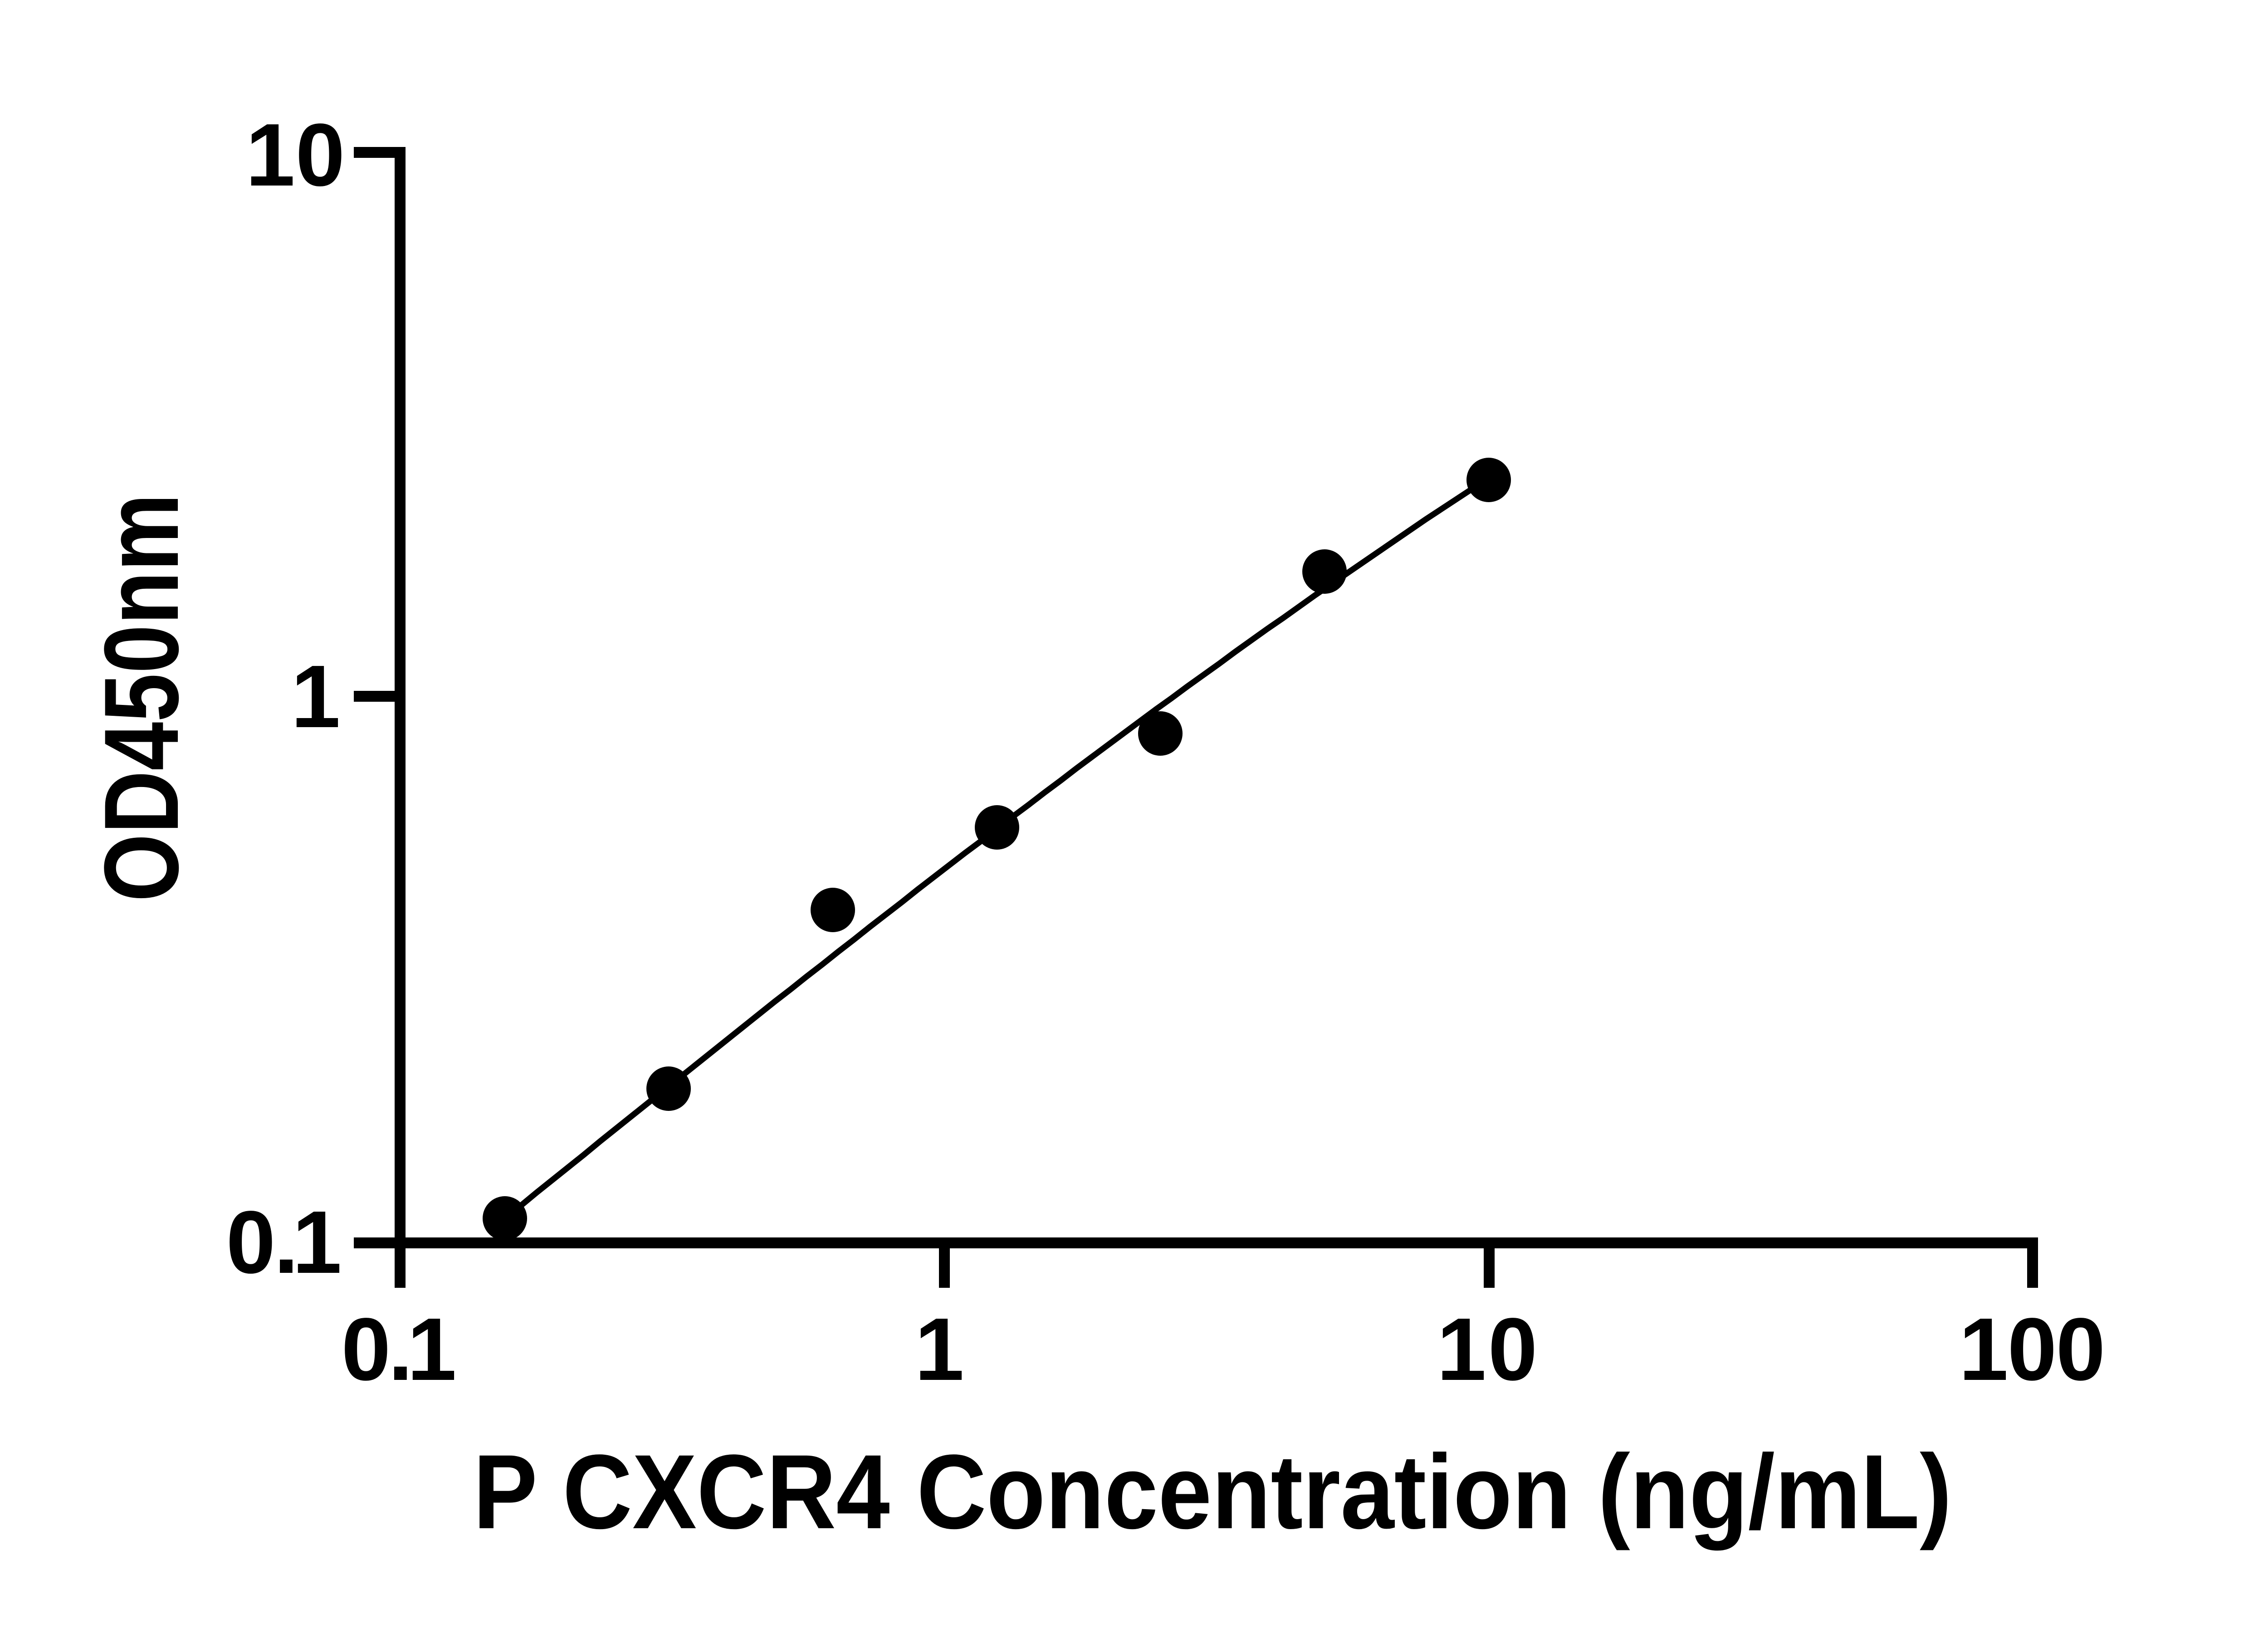 The height and width of the screenshot is (1633, 2268). Describe the element at coordinates (2032, 1349) in the screenshot. I see `svg-text: 100` at that location.